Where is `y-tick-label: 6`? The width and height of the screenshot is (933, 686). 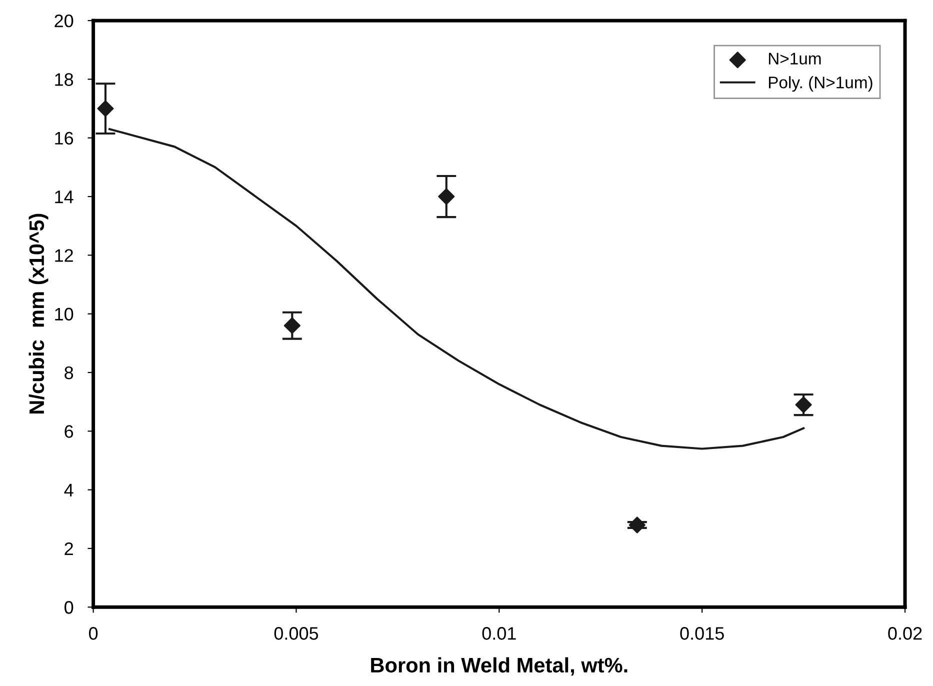 y-tick-label: 6 is located at coordinates (69, 431).